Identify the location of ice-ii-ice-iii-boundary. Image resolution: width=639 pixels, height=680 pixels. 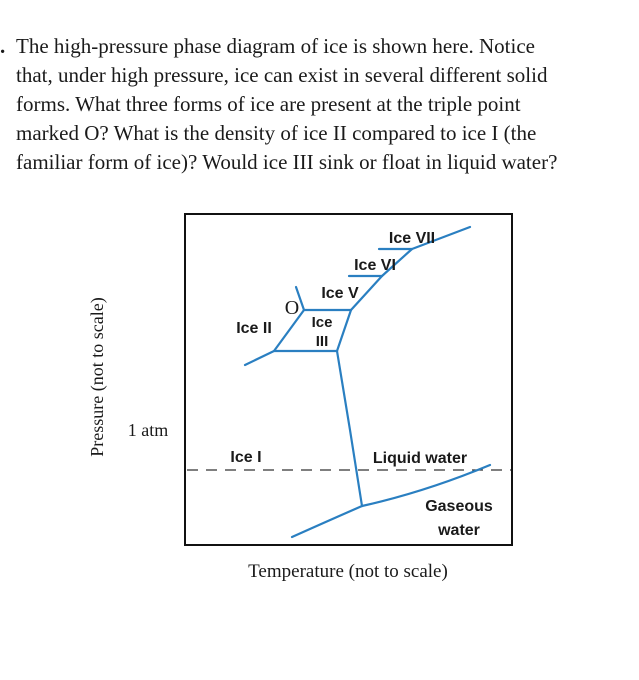
(289, 330).